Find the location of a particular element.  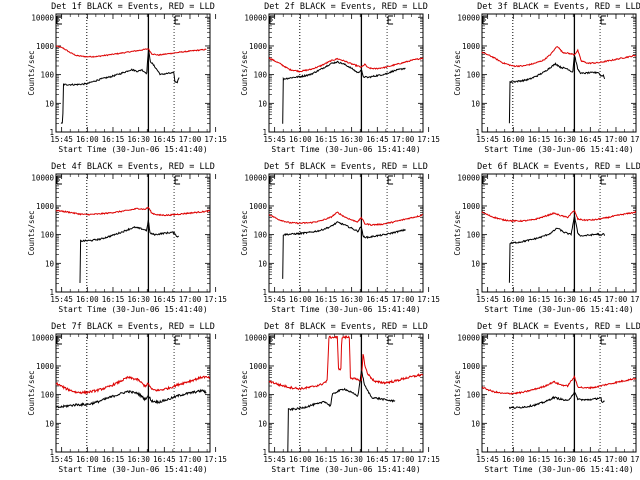

chart-title: Det 9f BLACK = Events, RED = LLD is located at coordinates (558, 327).